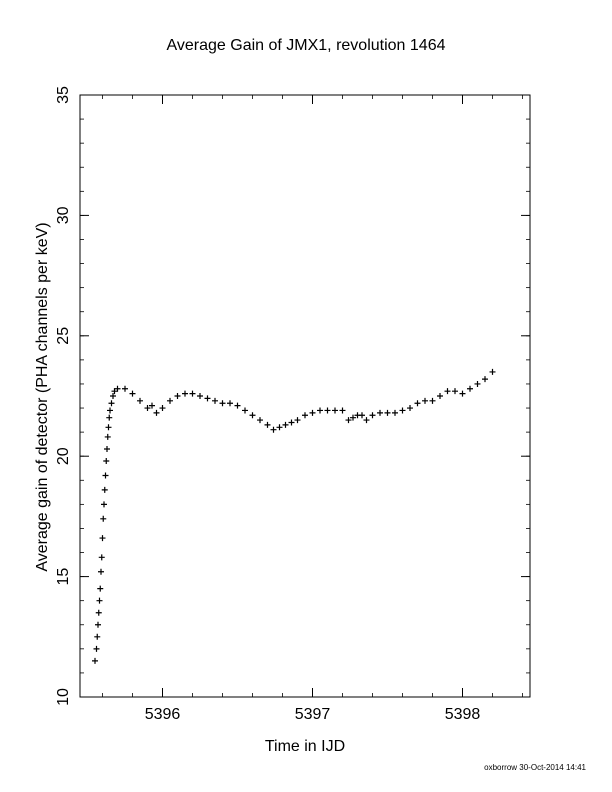  I want to click on x-tick-label: 5397, so click(313, 714).